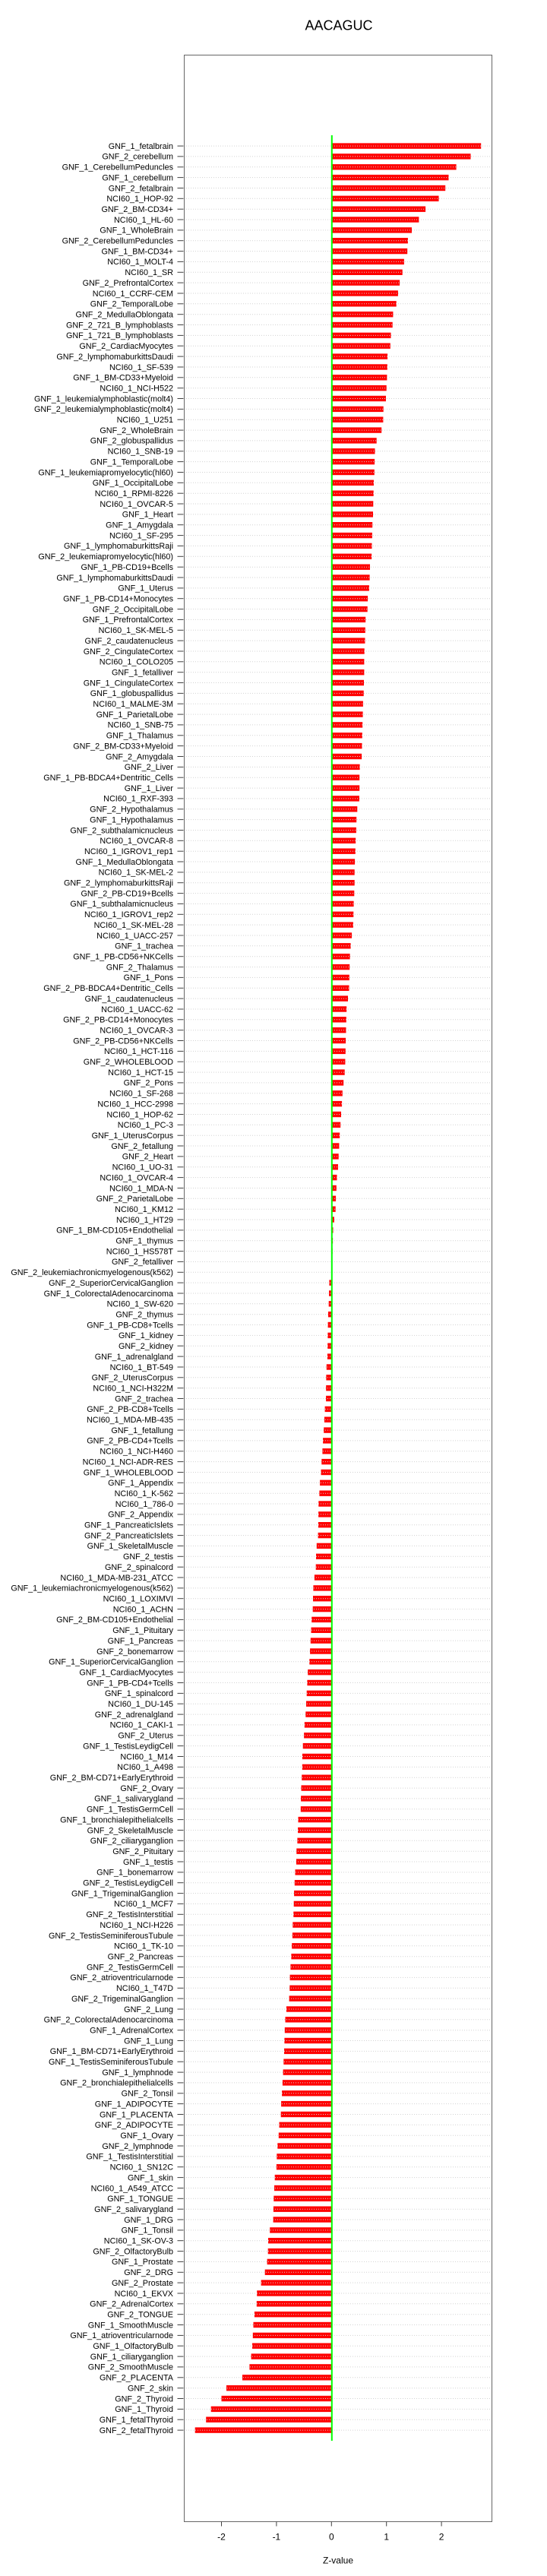 This screenshot has width=547, height=2576. I want to click on svg-text: GNF_1_skin, so click(150, 2177).